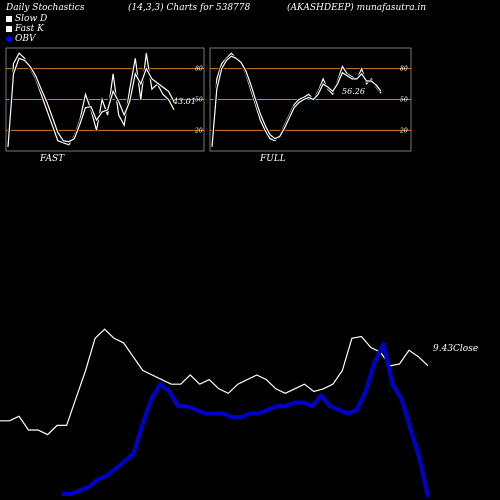 The image size is (500, 500). I want to click on legend-item-obv: OBV, so click(21, 39).